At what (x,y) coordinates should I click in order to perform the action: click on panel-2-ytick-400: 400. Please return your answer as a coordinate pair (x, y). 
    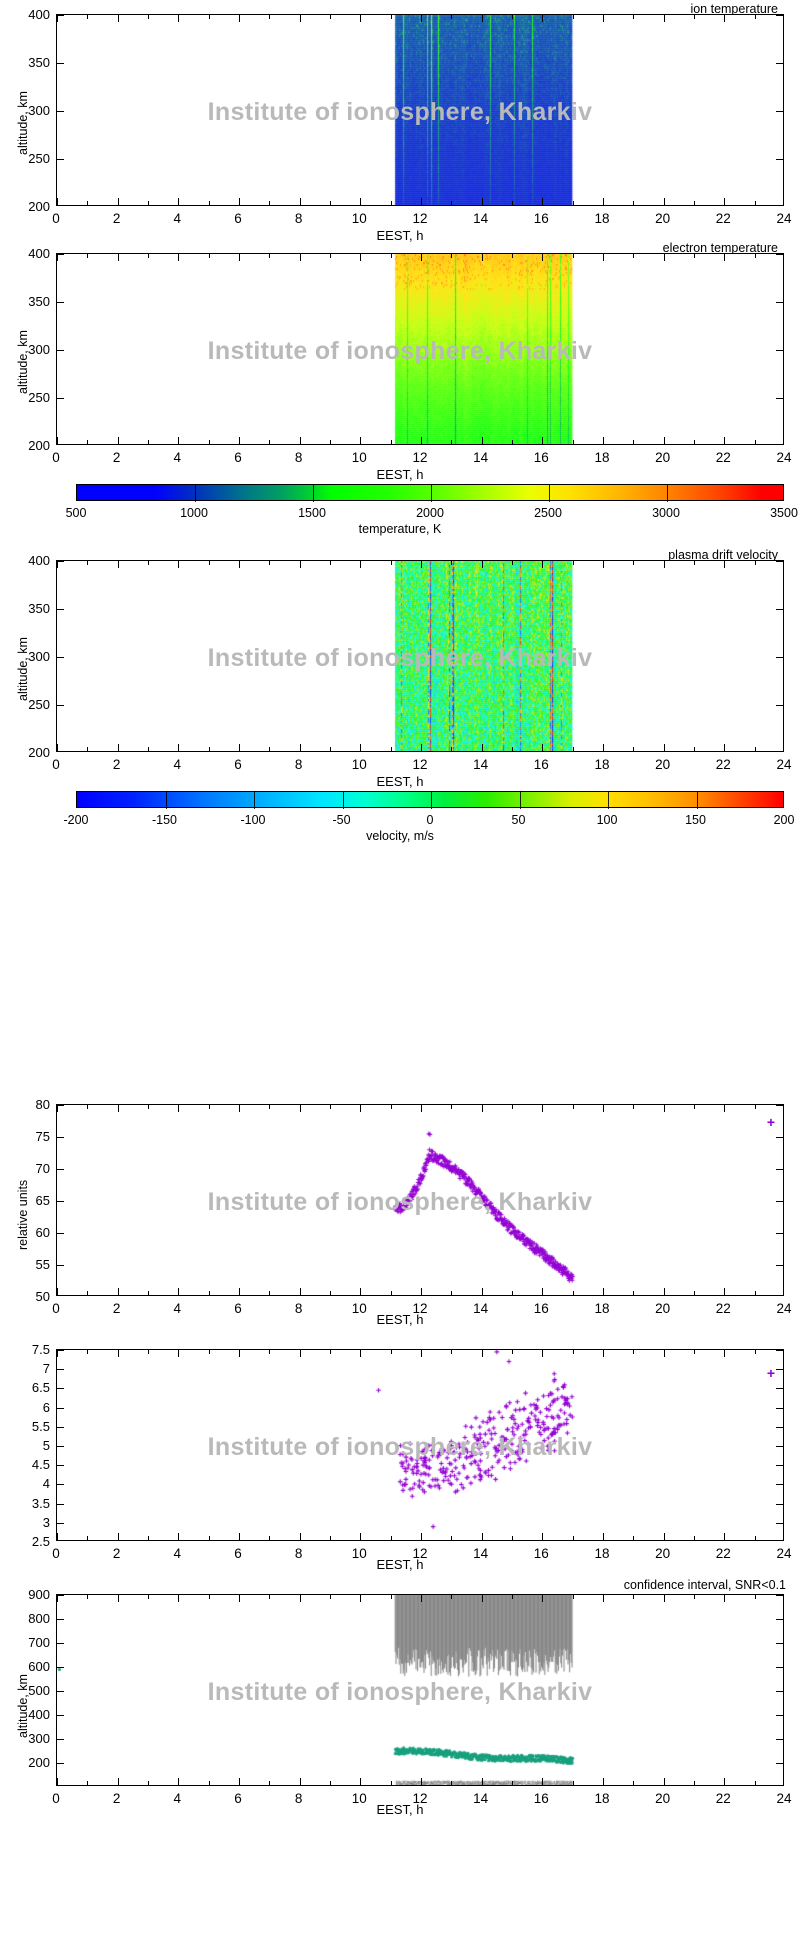
    Looking at the image, I should click on (39, 253).